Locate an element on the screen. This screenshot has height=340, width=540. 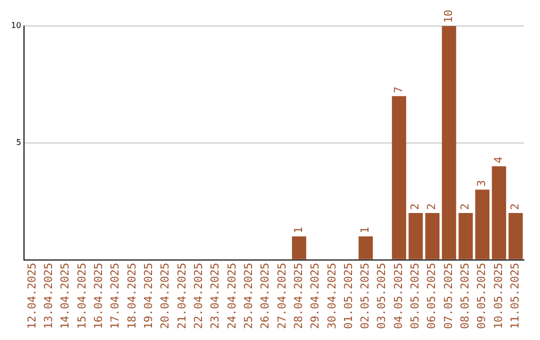
x-tick-label: 03.05.2025 is located at coordinates (381, 296).